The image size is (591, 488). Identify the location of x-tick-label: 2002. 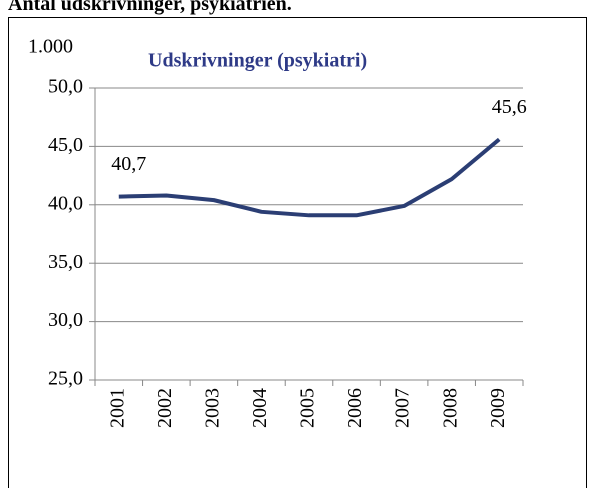
(165, 408).